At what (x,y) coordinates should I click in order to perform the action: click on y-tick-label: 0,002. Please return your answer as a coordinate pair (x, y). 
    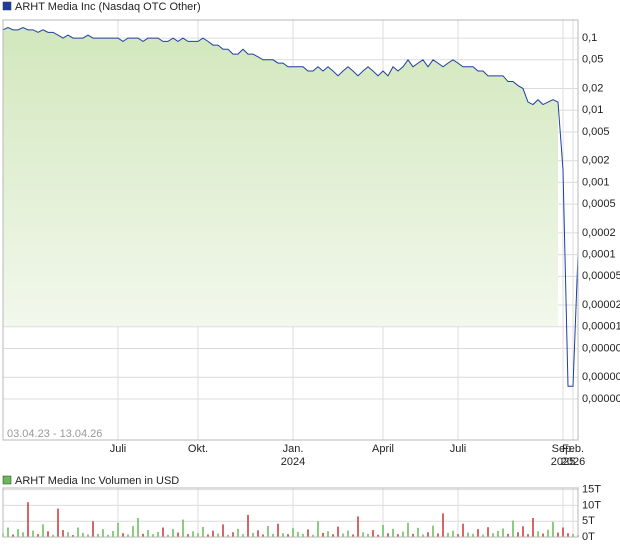
    Looking at the image, I should click on (596, 161).